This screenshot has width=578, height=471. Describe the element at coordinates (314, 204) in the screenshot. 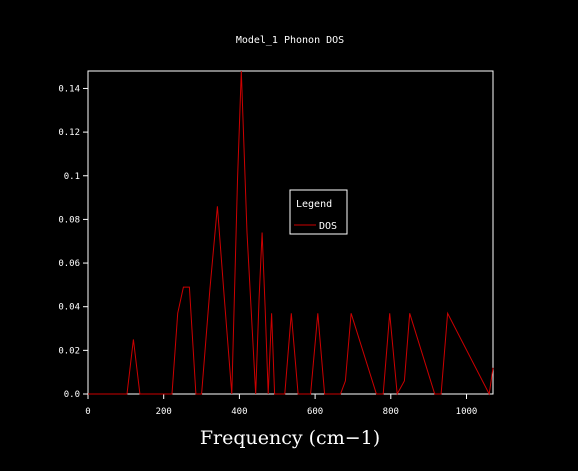

I see `legend-title: Legend` at that location.